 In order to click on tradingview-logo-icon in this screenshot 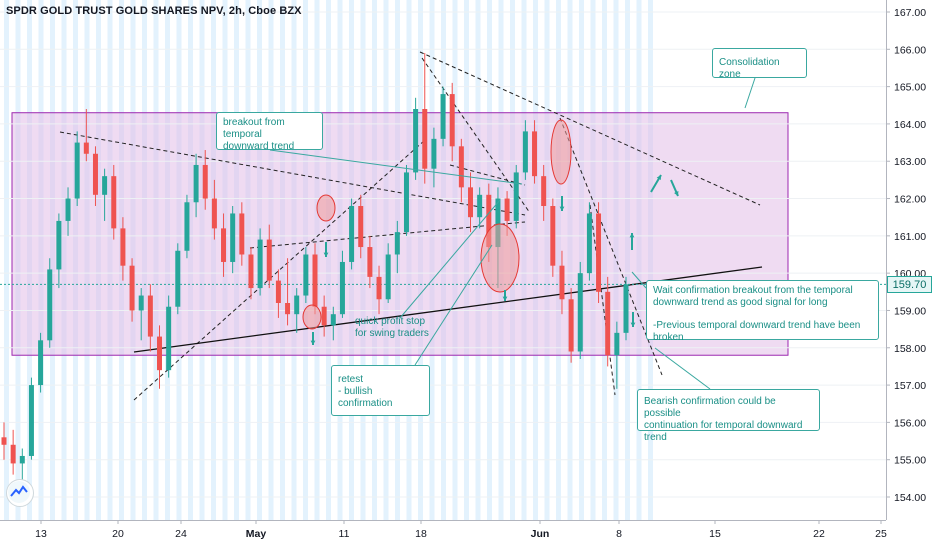, I will do `click(20, 493)`.